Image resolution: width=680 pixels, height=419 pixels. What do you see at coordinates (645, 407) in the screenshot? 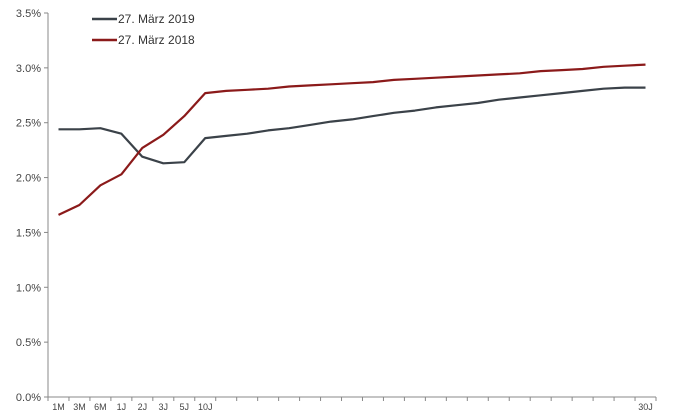
I see `x-tick-label: 30J` at bounding box center [645, 407].